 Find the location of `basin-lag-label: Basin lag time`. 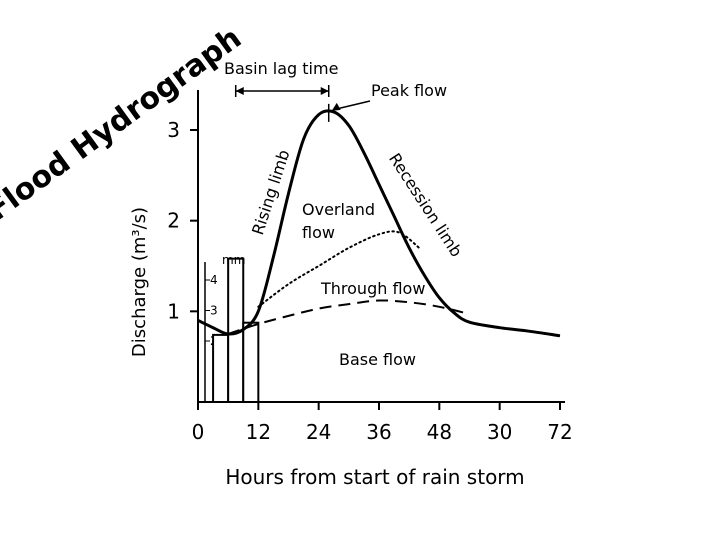

basin-lag-label: Basin lag time is located at coordinates (281, 68).